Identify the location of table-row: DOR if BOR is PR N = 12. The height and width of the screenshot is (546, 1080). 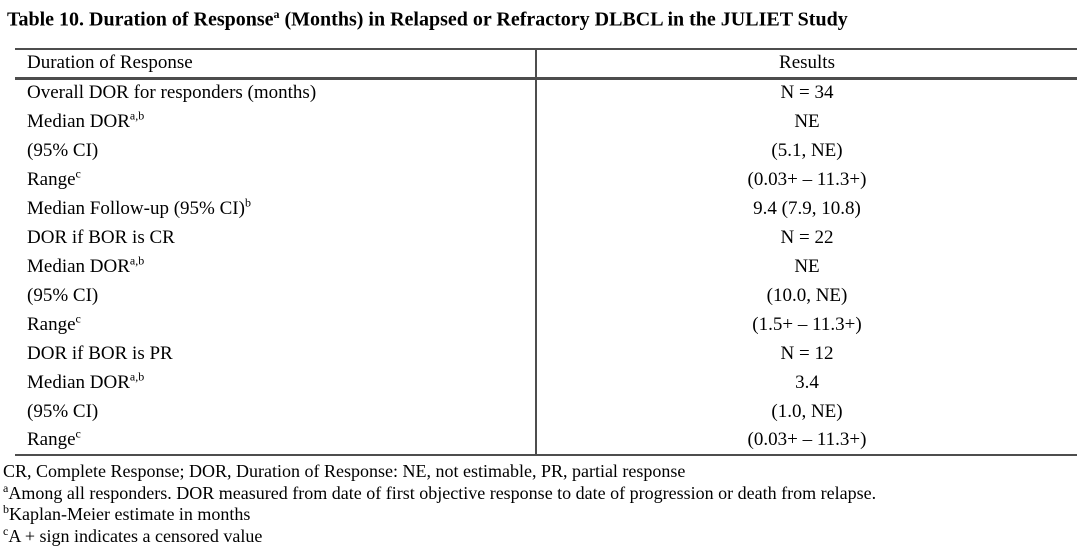
(546, 353).